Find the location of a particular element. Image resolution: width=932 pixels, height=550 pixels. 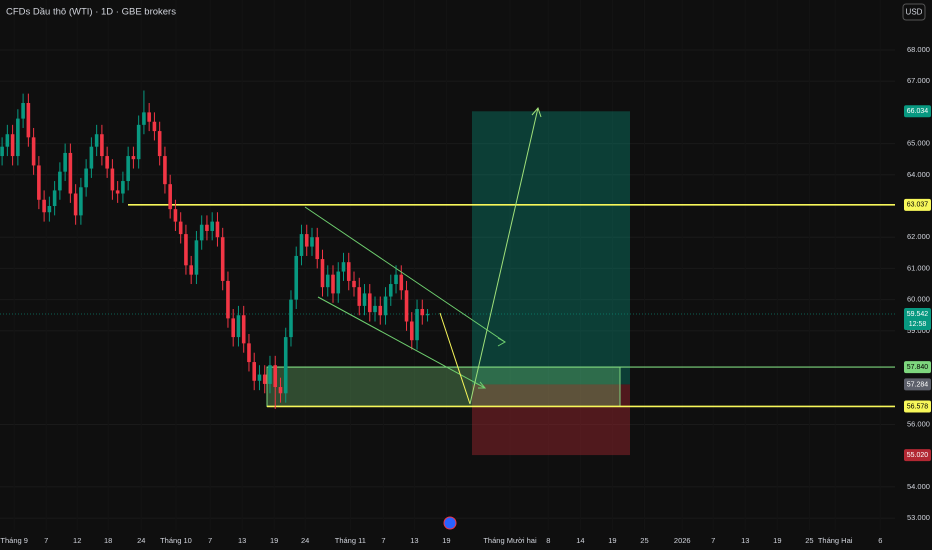

y-tick-label: 60.000 is located at coordinates (918, 299).